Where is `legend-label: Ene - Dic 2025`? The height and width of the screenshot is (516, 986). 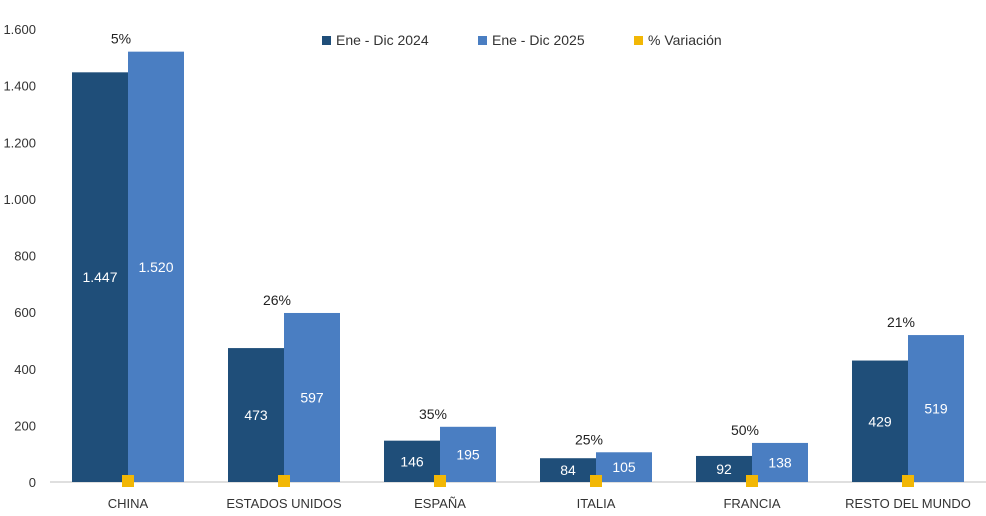 legend-label: Ene - Dic 2025 is located at coordinates (538, 40).